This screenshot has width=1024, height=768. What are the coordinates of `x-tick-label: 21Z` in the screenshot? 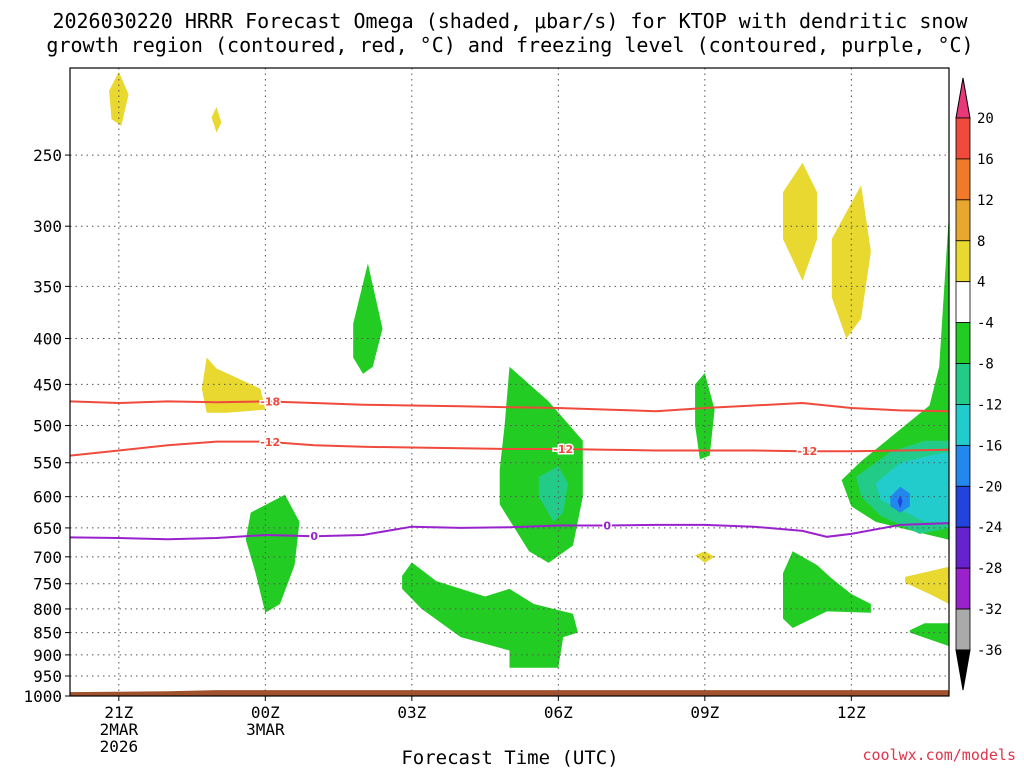 It's located at (118, 712).